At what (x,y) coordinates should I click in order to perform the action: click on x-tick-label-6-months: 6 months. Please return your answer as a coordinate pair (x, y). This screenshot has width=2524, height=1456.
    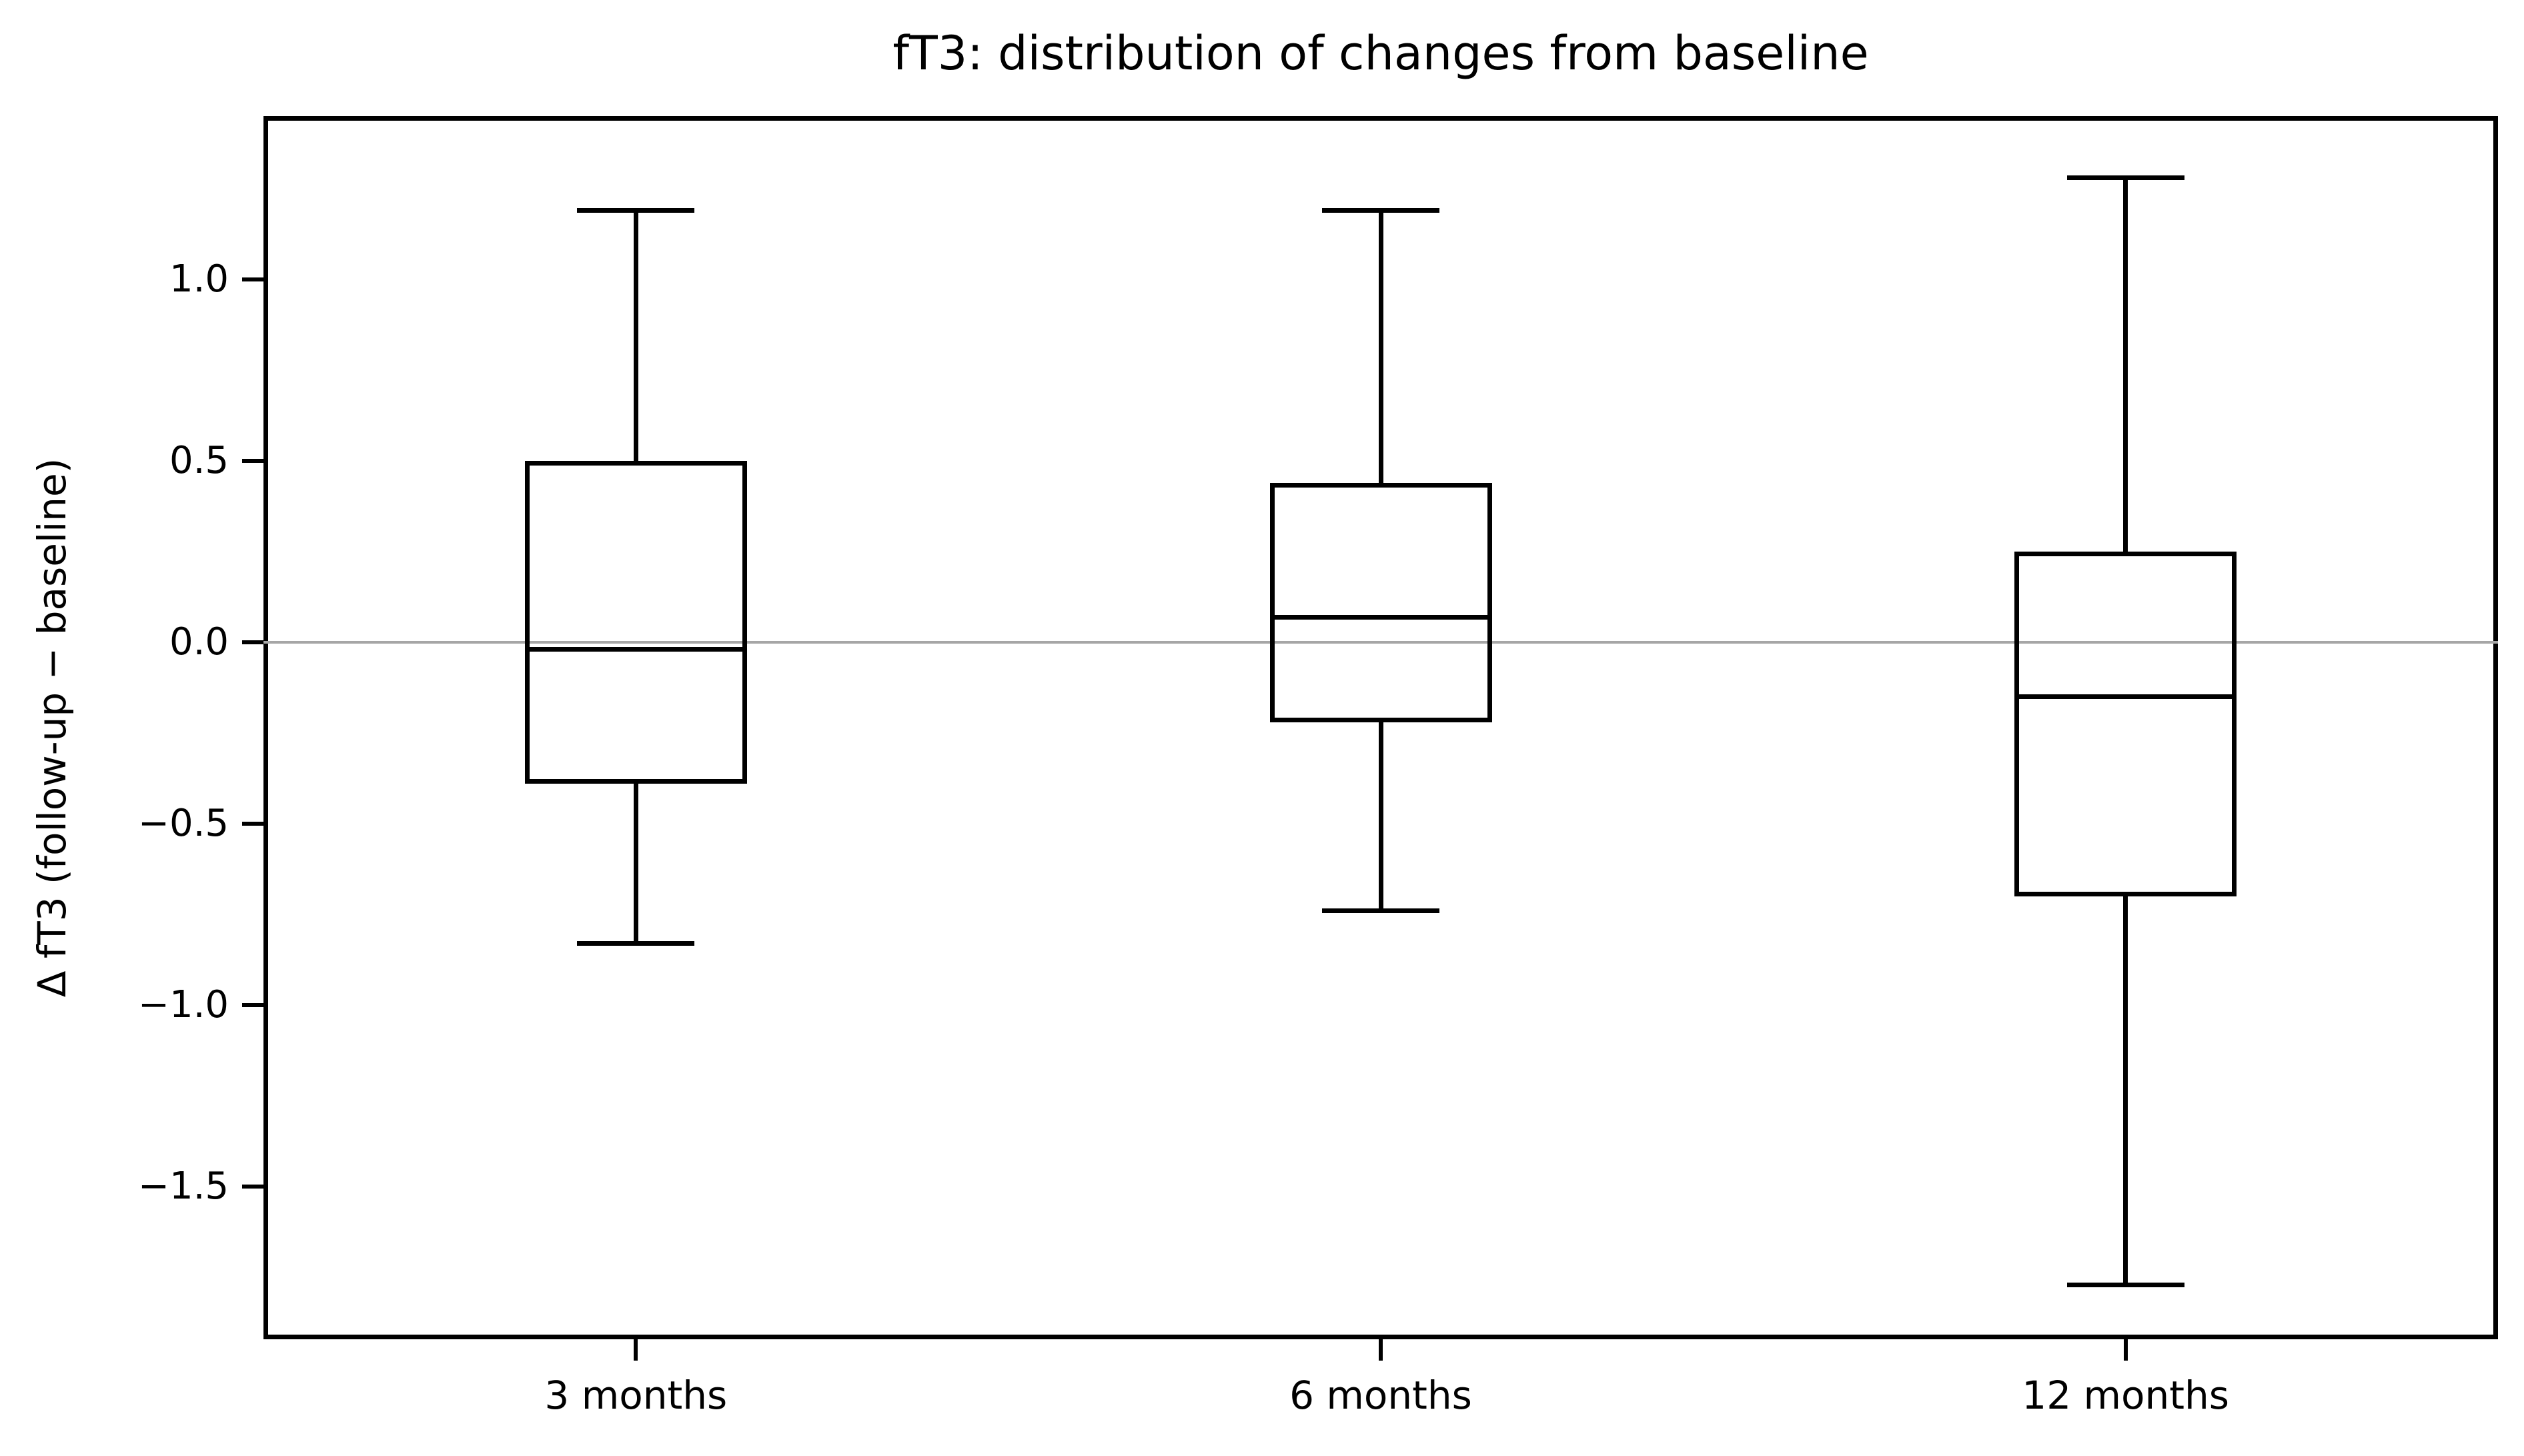
    Looking at the image, I should click on (1380, 1395).